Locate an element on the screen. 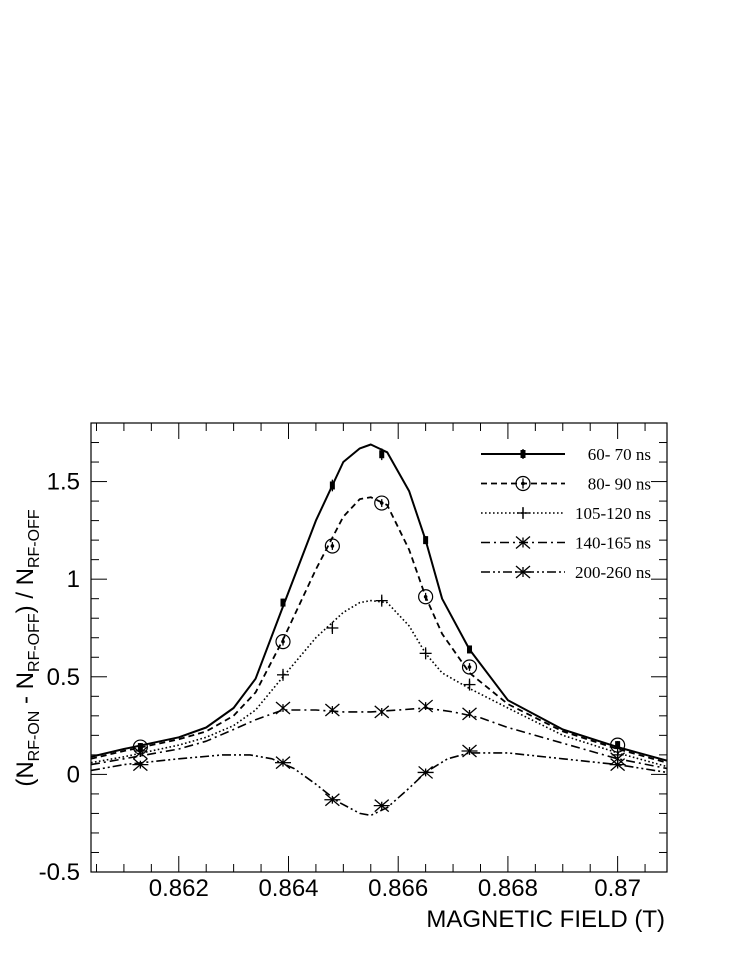 This screenshot has height=967, width=747. x-tick-labels: 0.862 0.864 0.866 0.868 0.87 is located at coordinates (395, 888).